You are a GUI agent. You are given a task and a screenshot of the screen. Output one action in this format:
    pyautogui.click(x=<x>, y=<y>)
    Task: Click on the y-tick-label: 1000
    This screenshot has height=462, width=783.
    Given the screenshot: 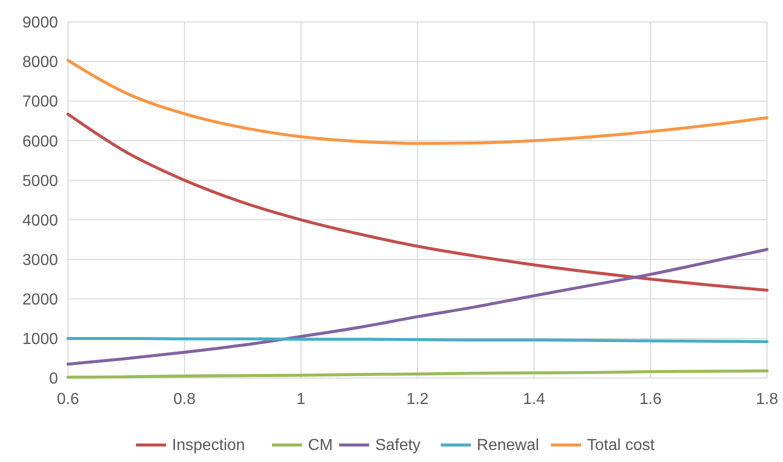 What is the action you would take?
    pyautogui.click(x=40, y=339)
    